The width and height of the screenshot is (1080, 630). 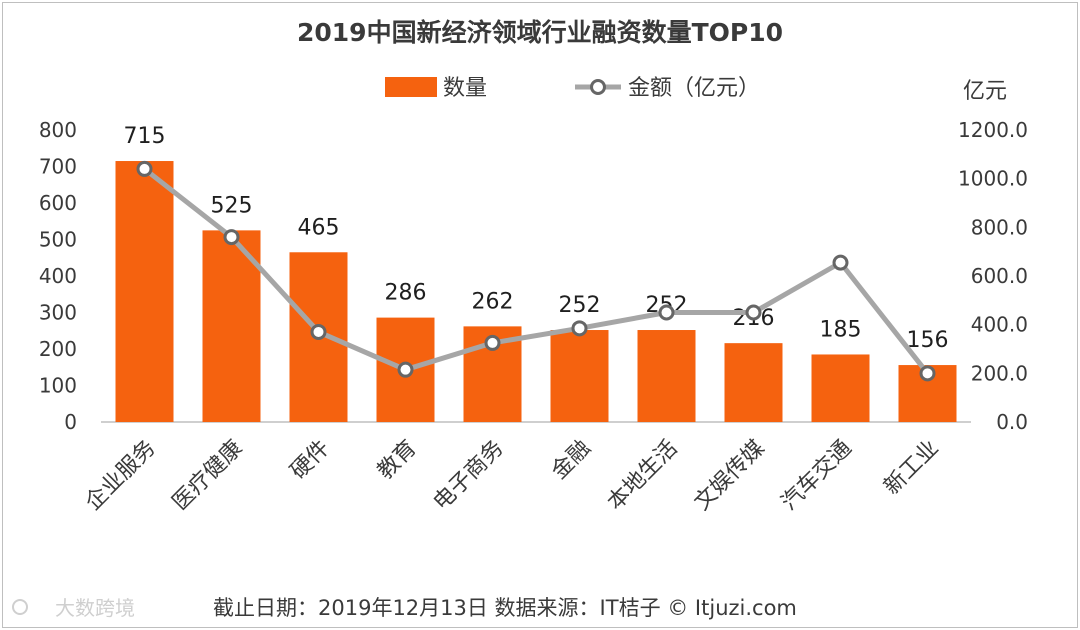 I want to click on category-label: 教育, so click(x=397, y=460).